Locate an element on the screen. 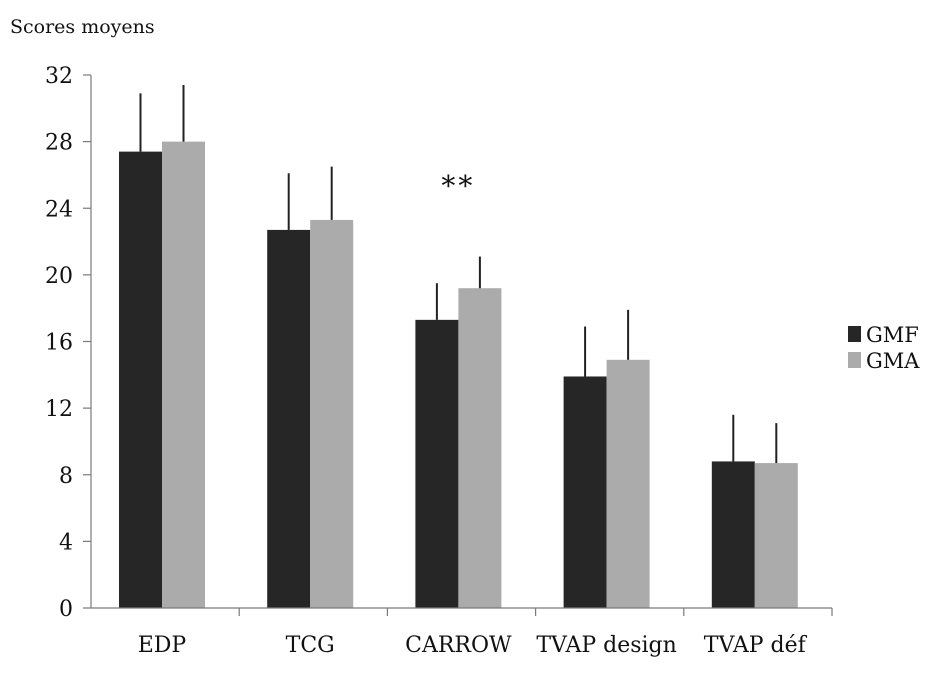 The width and height of the screenshot is (940, 673). x-tick-label: CARROW is located at coordinates (458, 645).